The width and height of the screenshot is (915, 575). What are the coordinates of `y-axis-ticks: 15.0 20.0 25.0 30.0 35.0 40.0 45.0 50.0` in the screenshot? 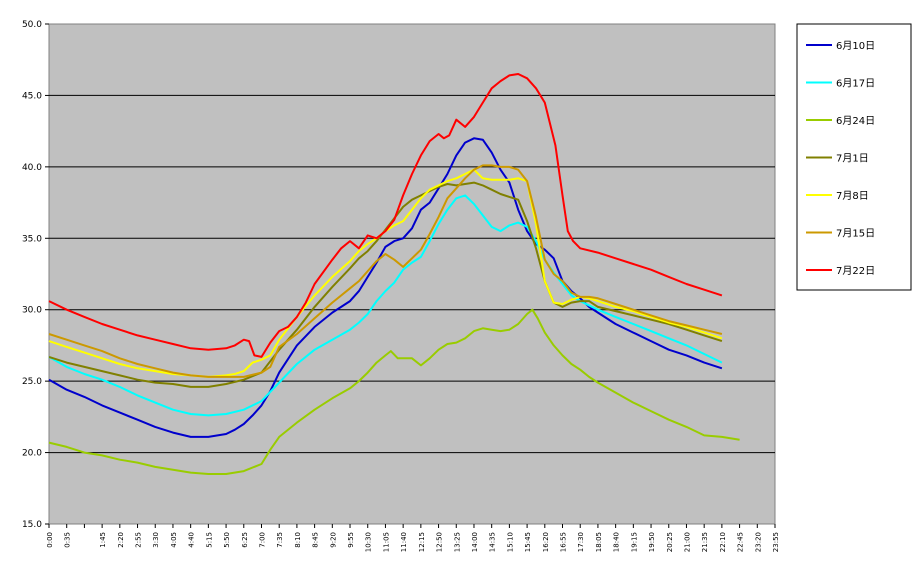 It's located at (35, 275).